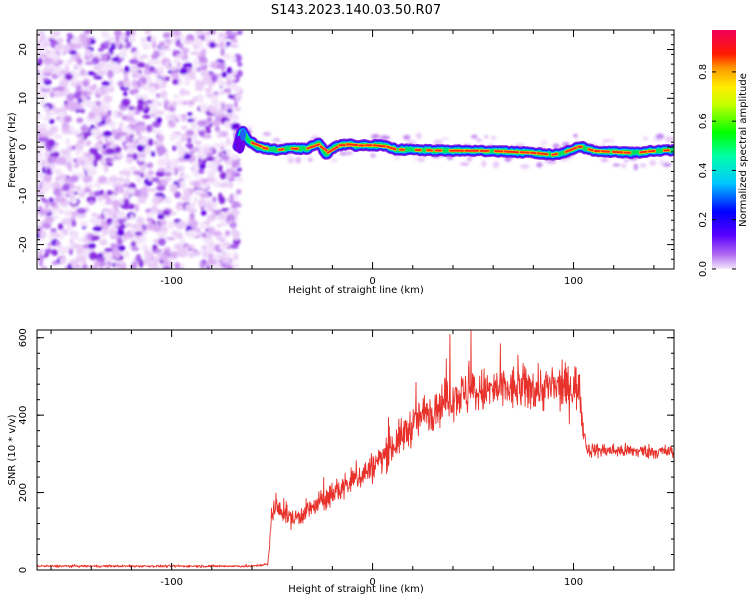  Describe the element at coordinates (379, 146) in the screenshot. I see `hot-core` at that location.